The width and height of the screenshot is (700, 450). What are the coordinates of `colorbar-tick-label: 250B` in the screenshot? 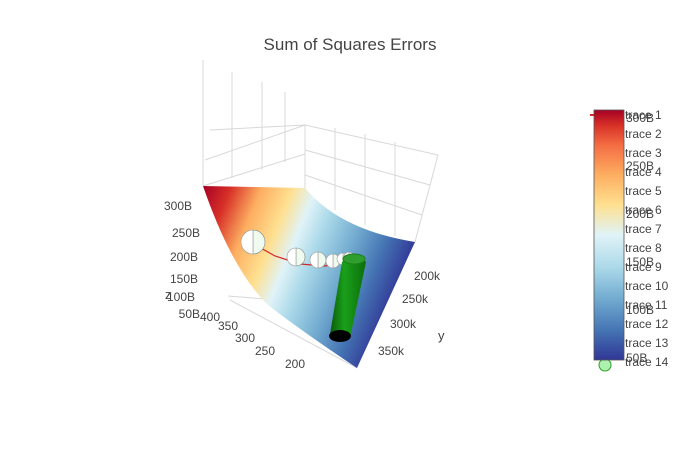 It's located at (640, 166).